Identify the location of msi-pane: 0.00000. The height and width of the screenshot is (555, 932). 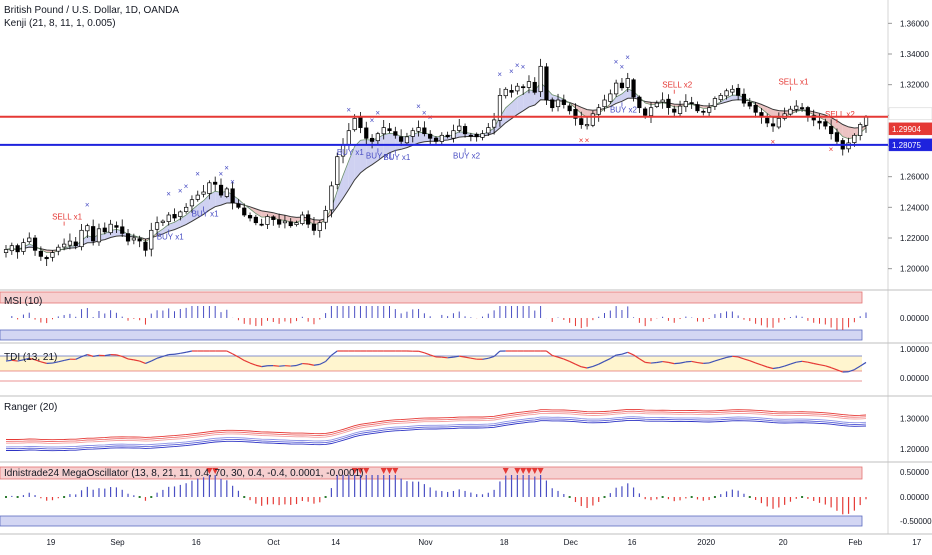
(464, 316).